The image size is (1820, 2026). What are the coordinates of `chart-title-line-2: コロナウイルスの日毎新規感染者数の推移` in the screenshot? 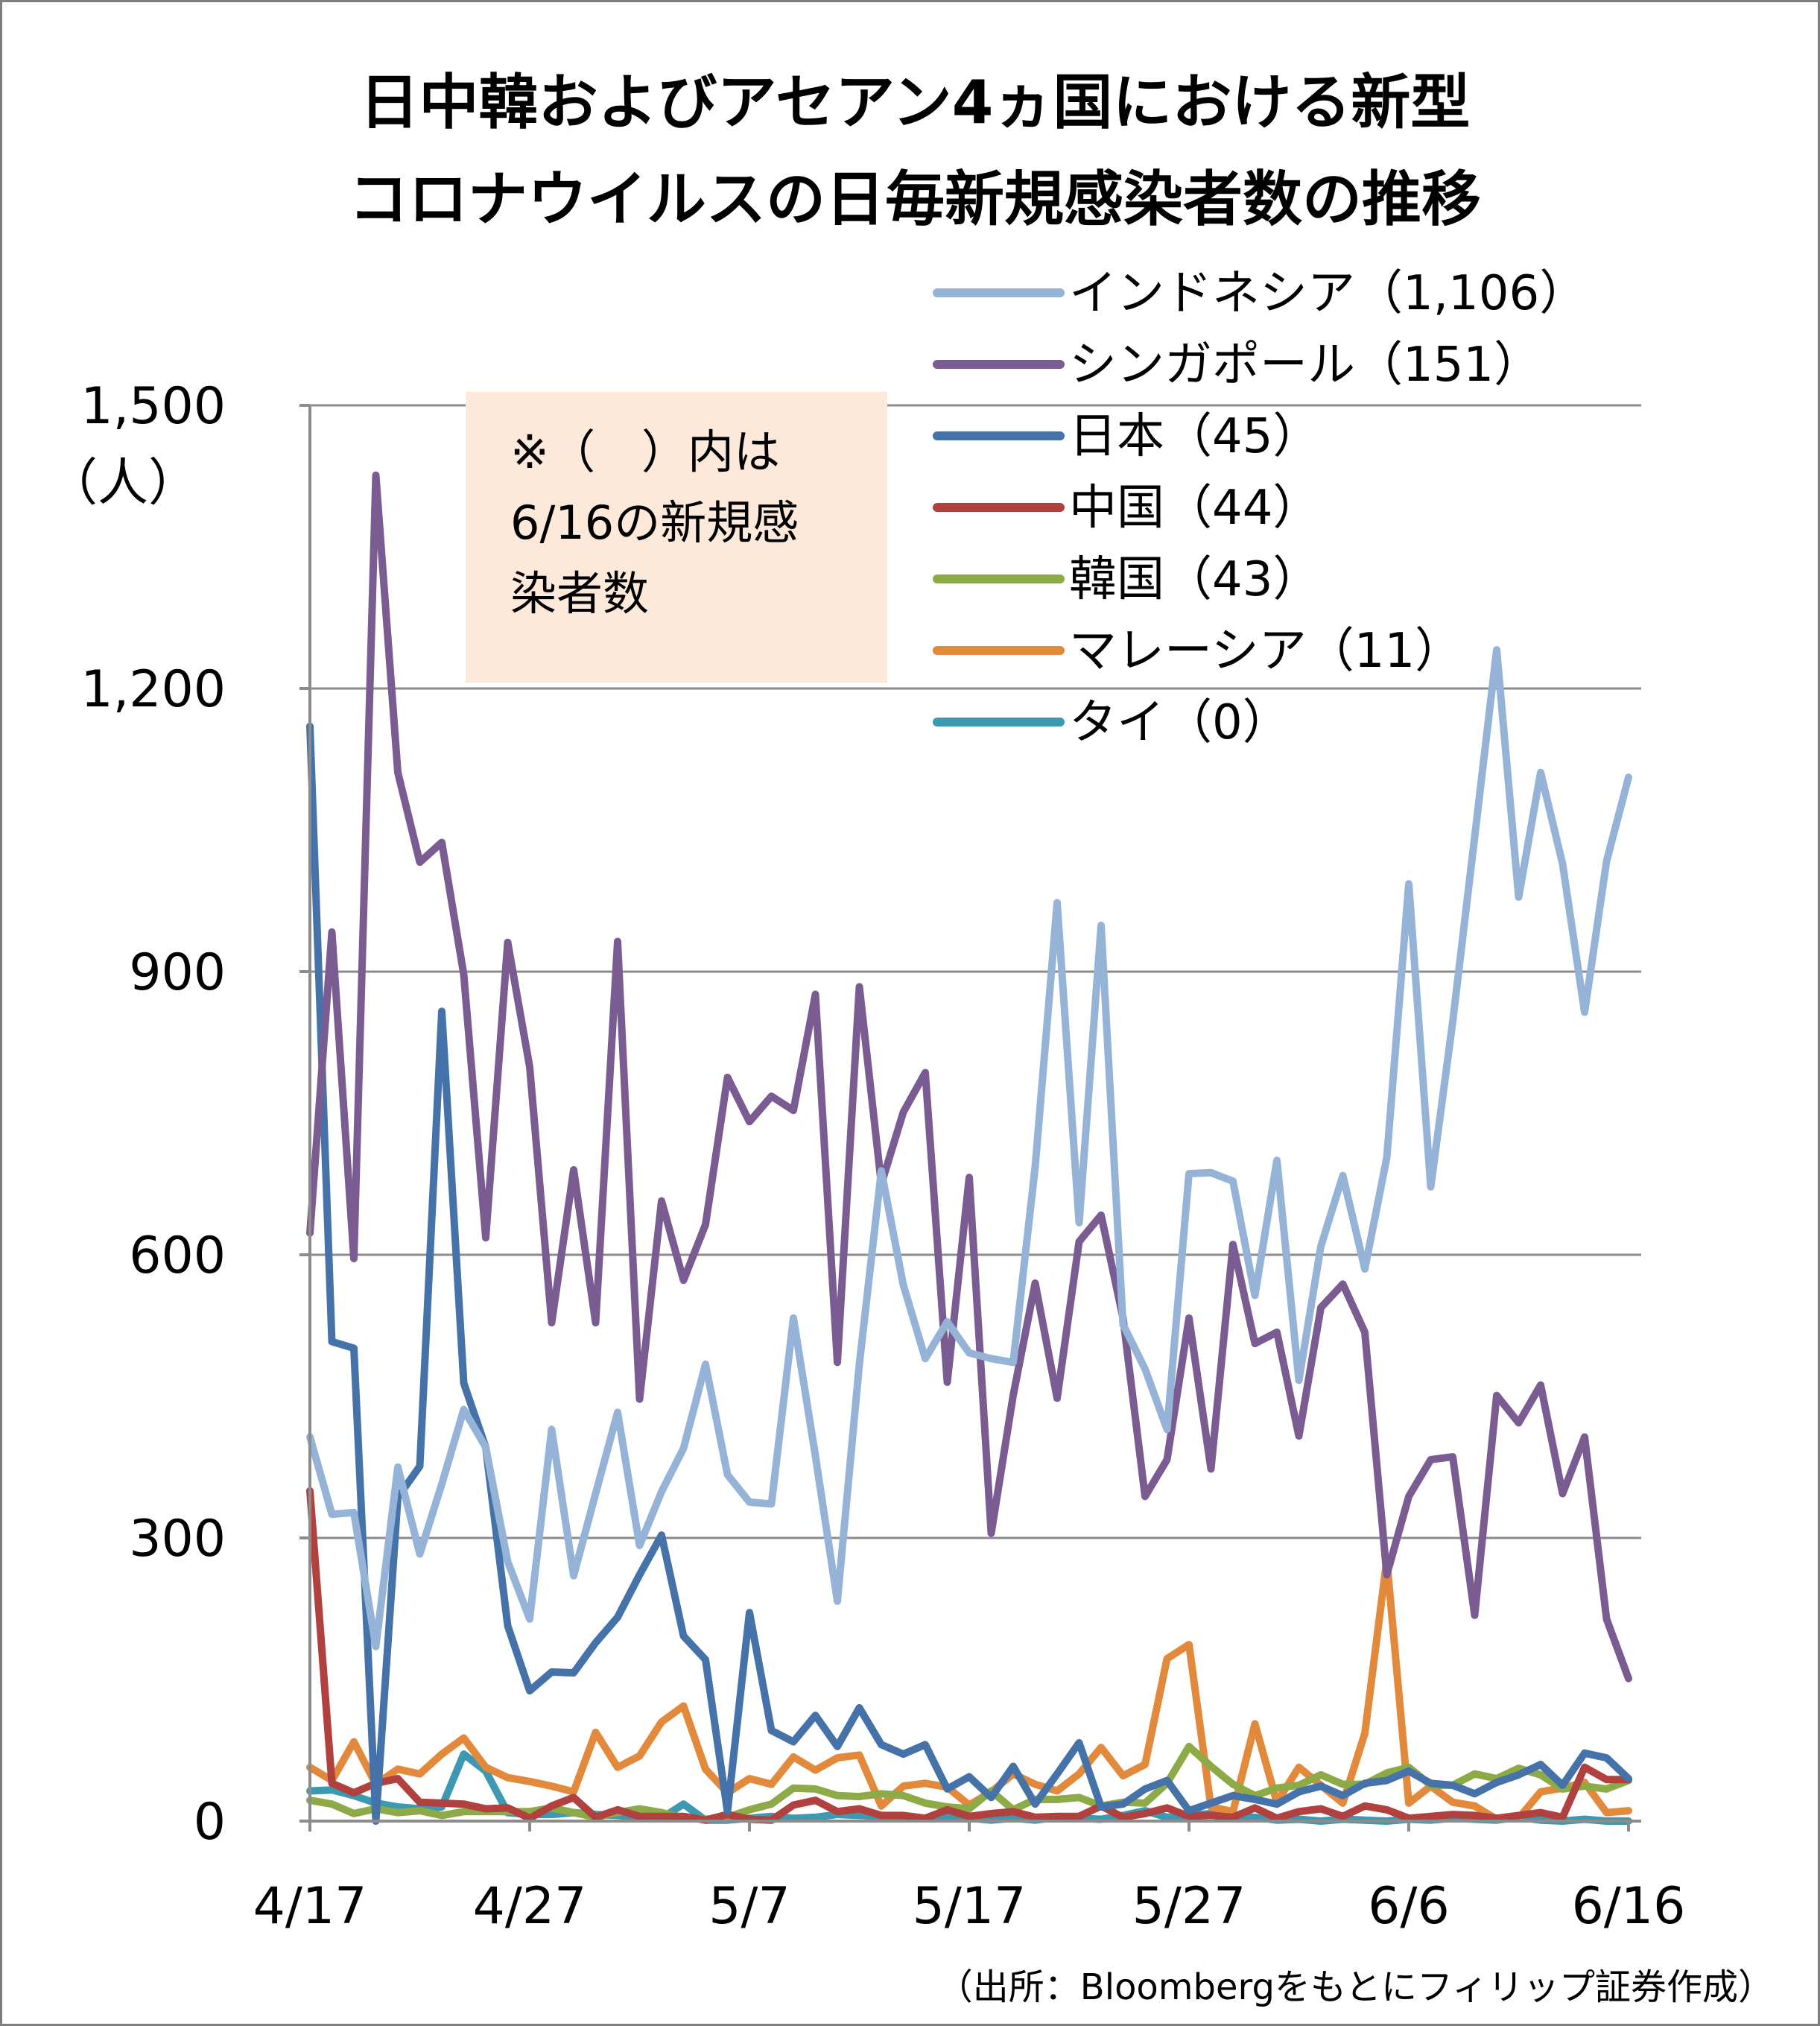 It's located at (915, 199).